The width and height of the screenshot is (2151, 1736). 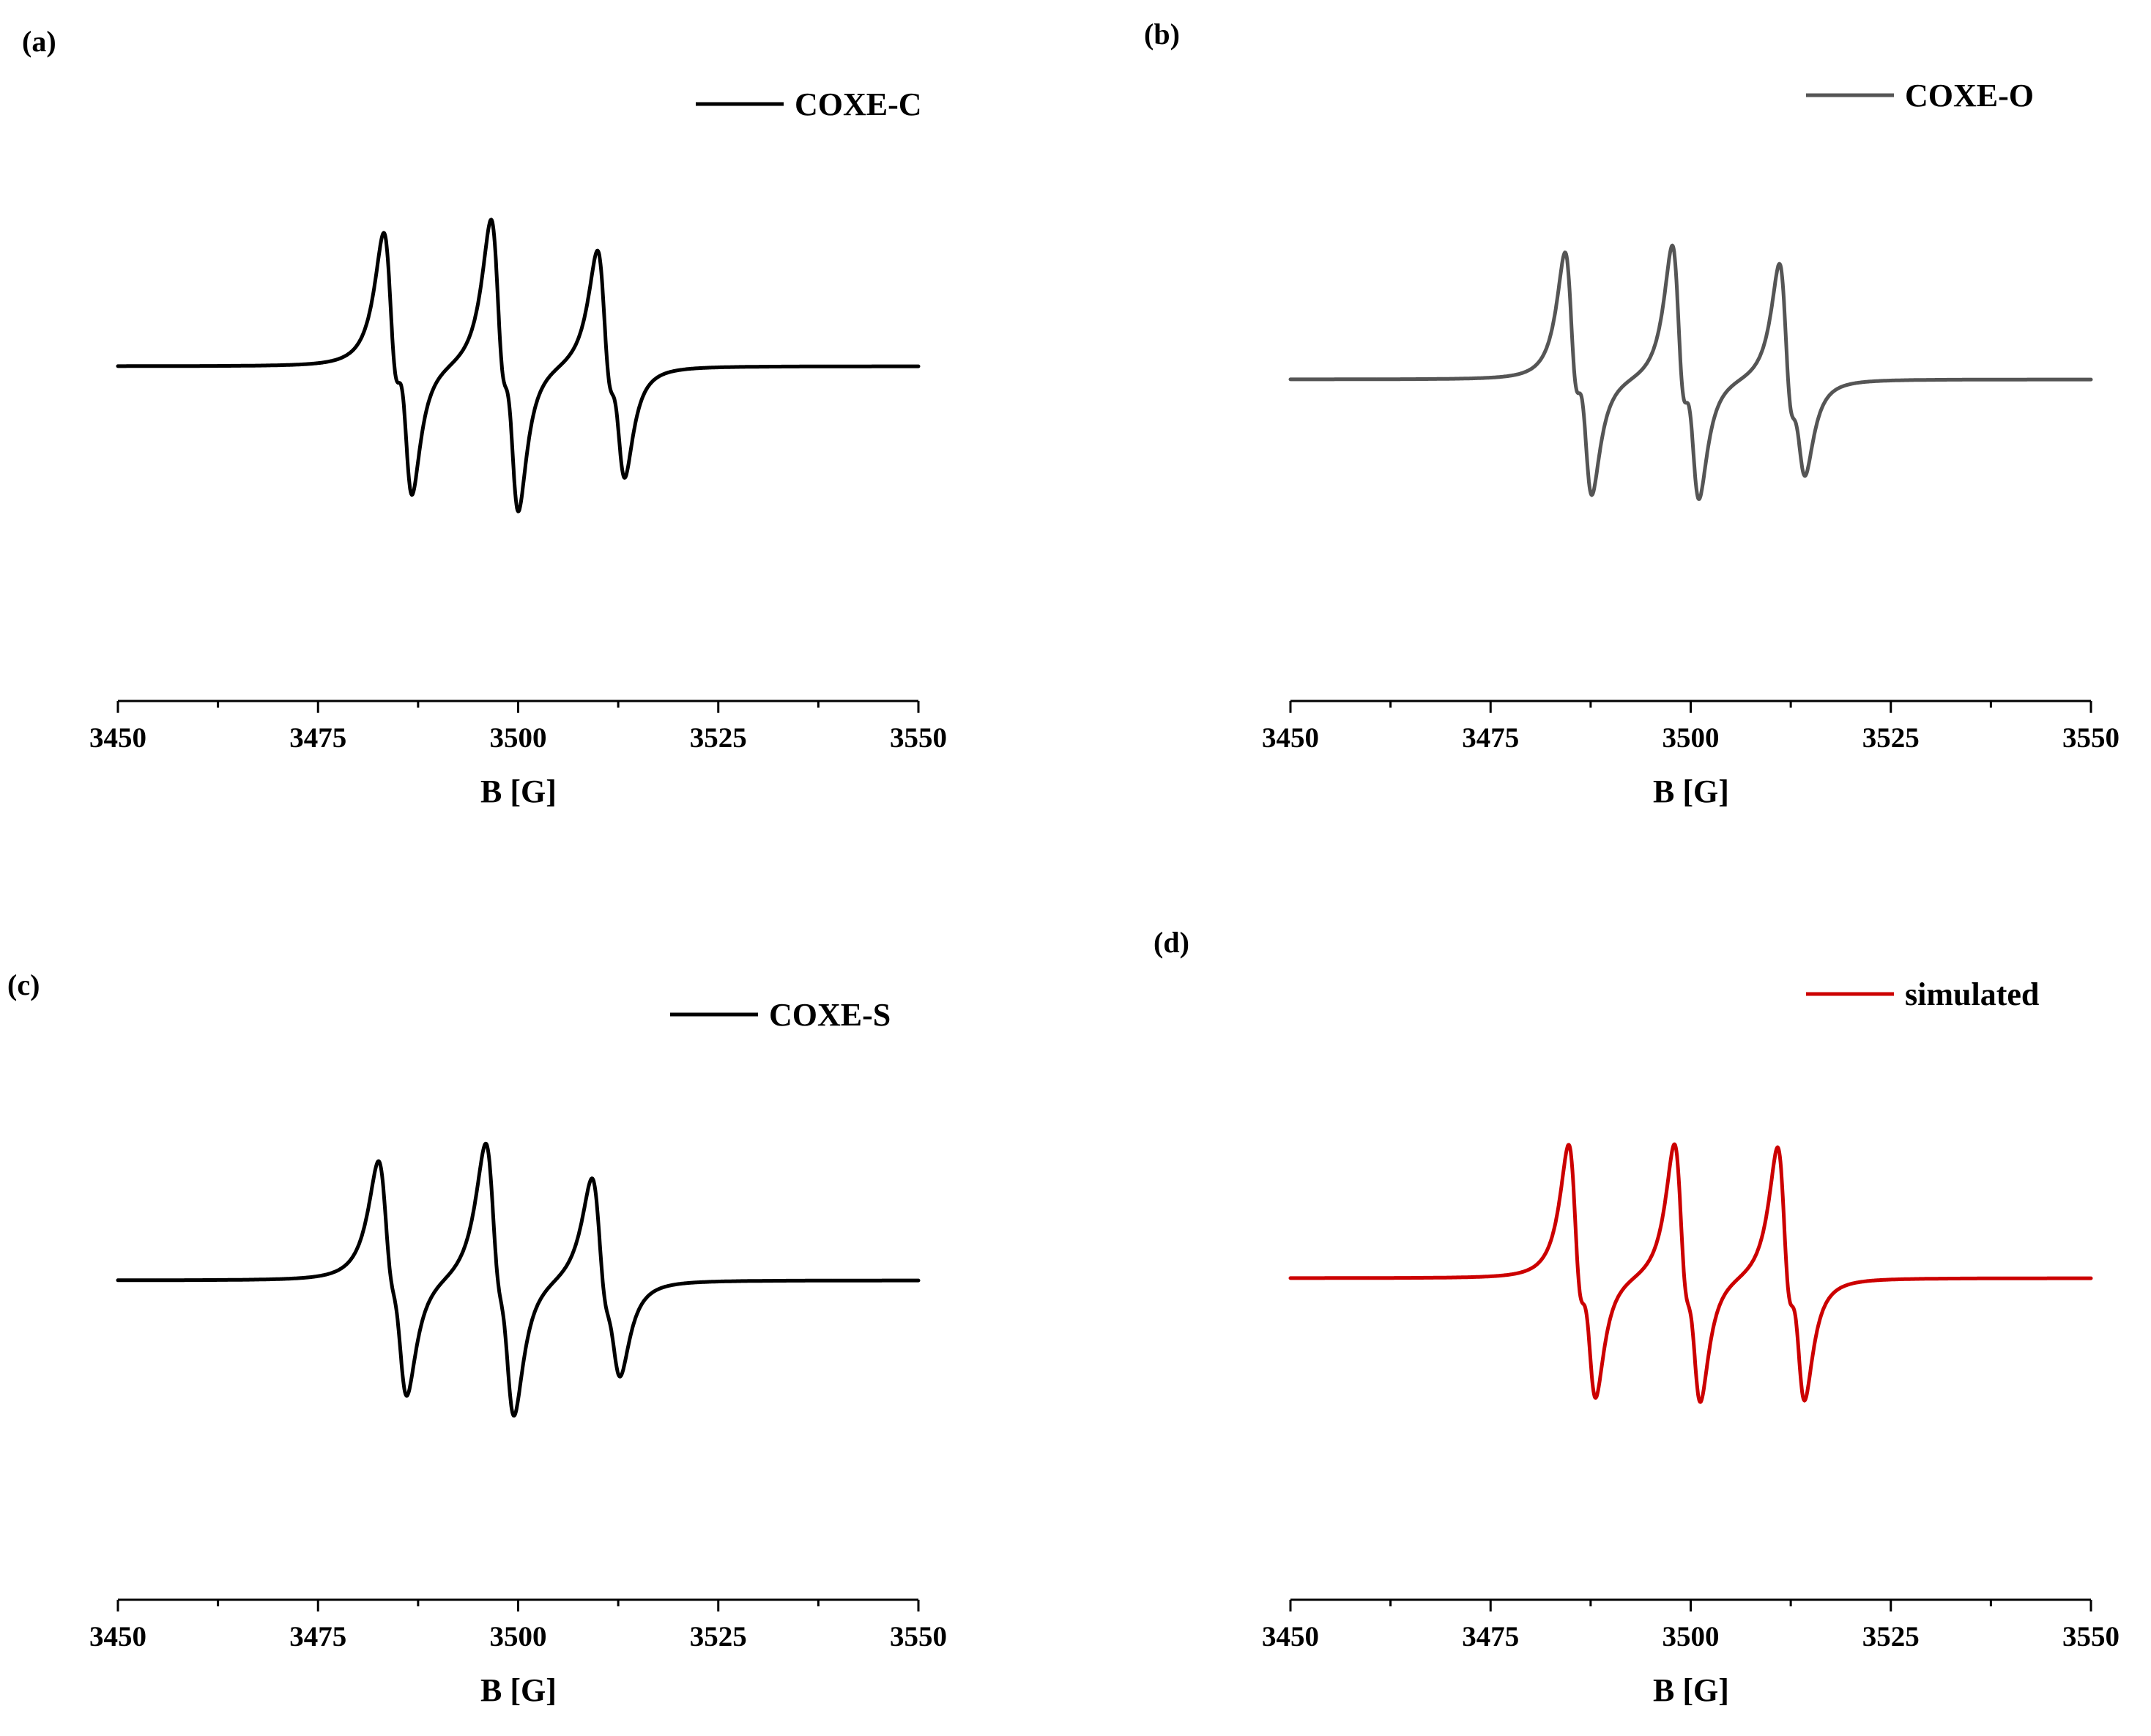 I want to click on spectrum-line-simulated, so click(x=1690, y=1273).